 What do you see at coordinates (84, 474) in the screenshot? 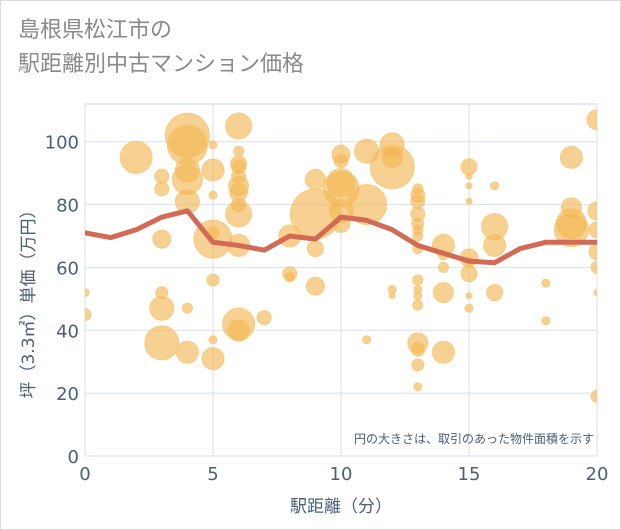
I see `x-tick-label: 0` at bounding box center [84, 474].